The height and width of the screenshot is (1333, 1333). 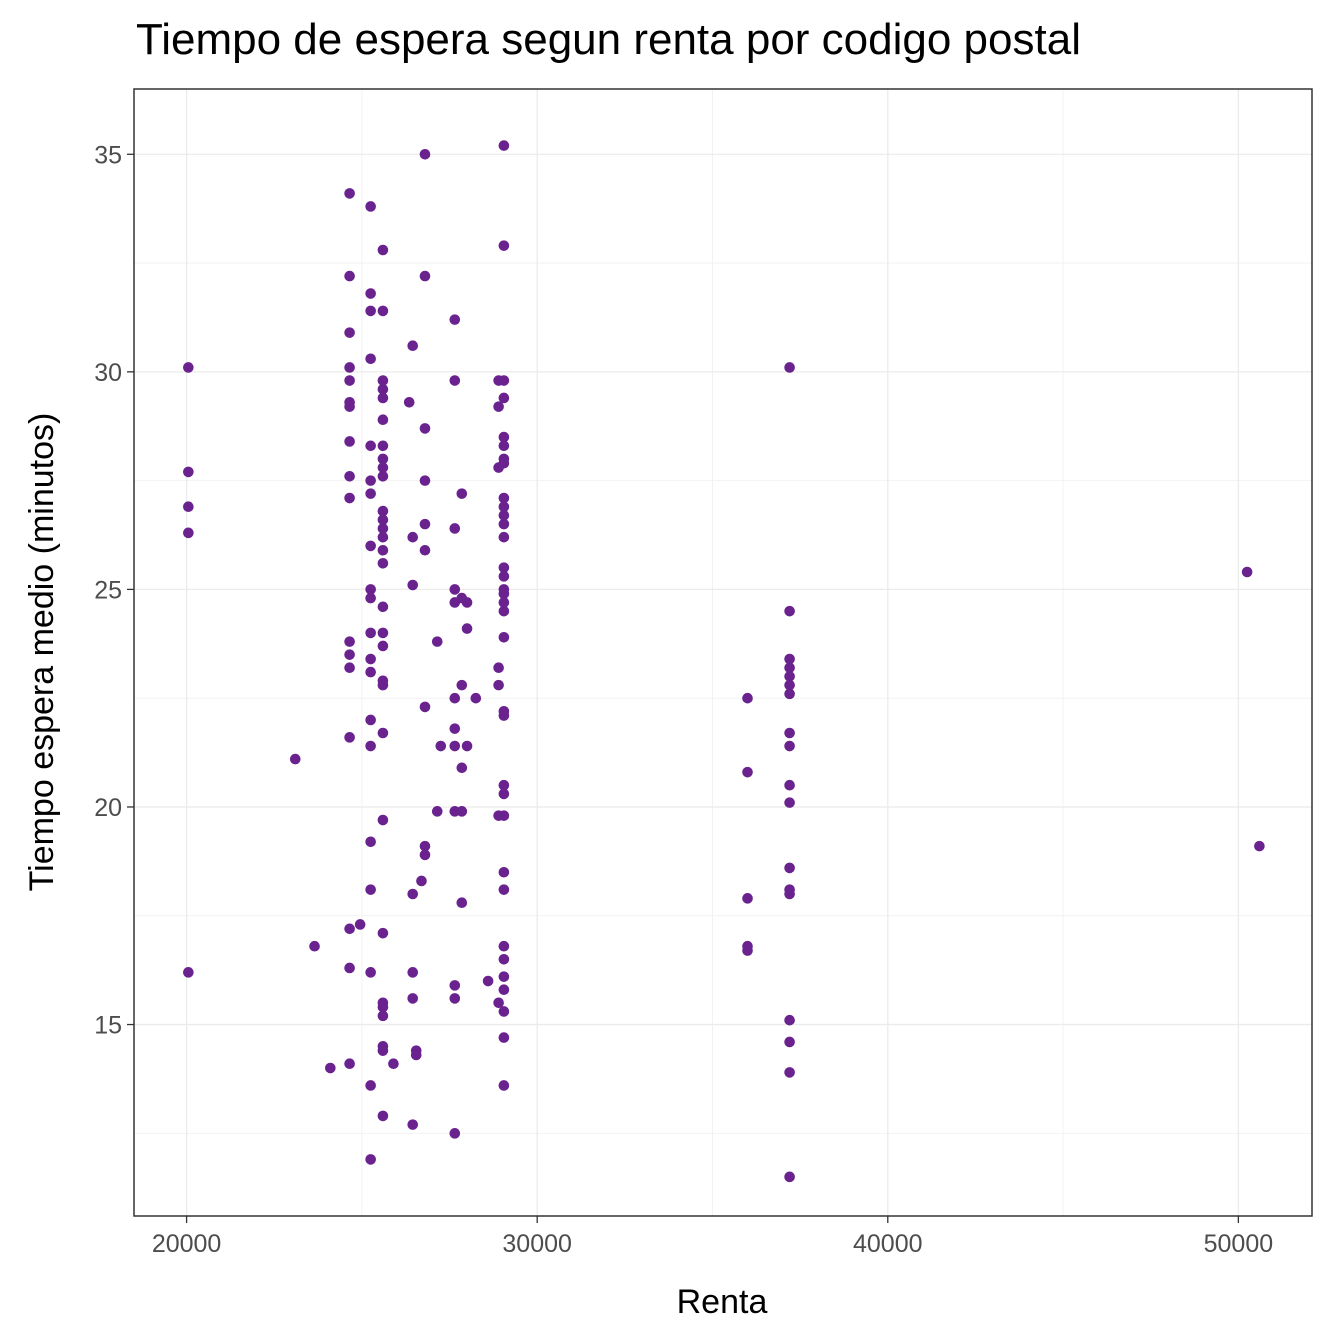 What do you see at coordinates (108, 590) in the screenshot?
I see `y-tick-label: 25` at bounding box center [108, 590].